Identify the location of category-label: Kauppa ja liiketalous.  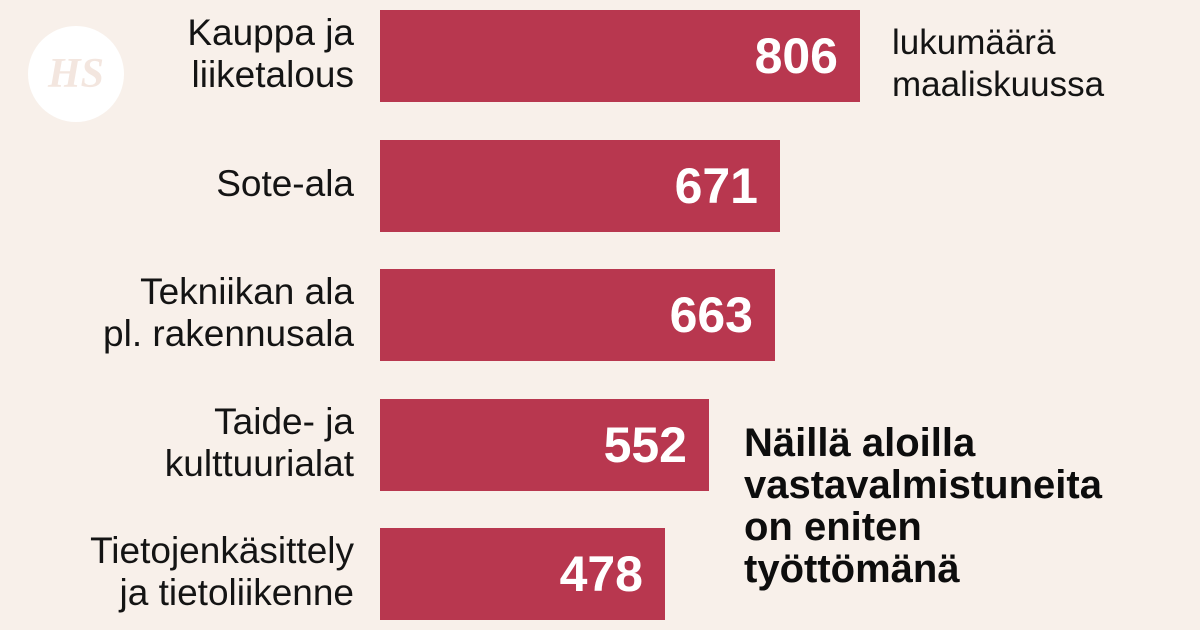
(270, 53).